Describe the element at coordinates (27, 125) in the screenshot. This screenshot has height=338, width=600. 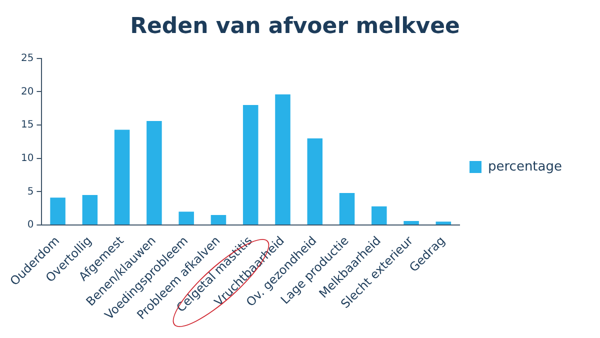
I see `y-tick-label: 15` at that location.